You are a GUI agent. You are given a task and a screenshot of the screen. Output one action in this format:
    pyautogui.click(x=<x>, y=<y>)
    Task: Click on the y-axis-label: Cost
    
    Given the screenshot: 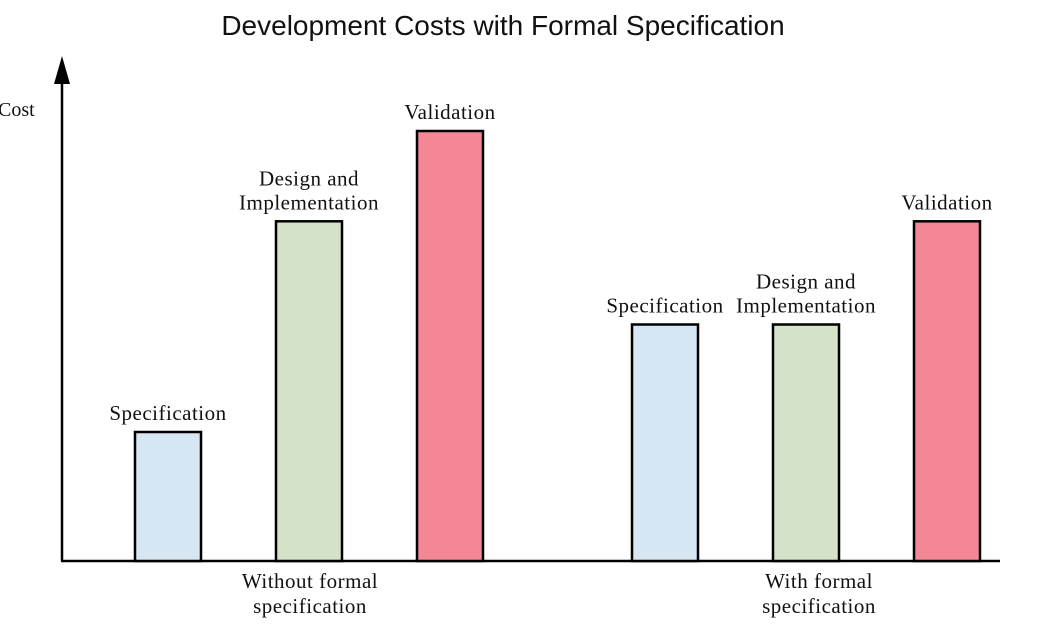 What is the action you would take?
    pyautogui.click(x=17, y=110)
    